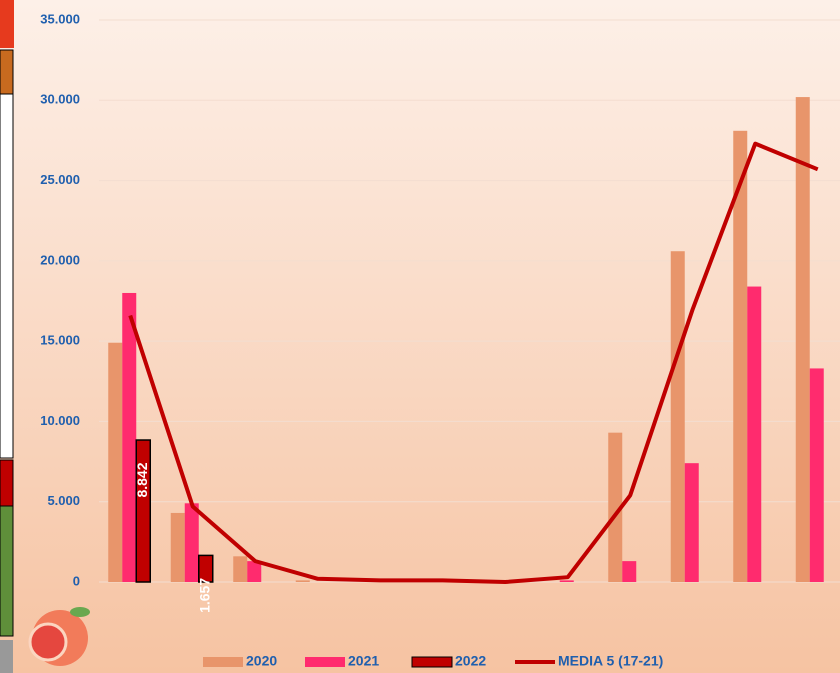 The width and height of the screenshot is (840, 673). I want to click on legend-label: 2022, so click(470, 661).